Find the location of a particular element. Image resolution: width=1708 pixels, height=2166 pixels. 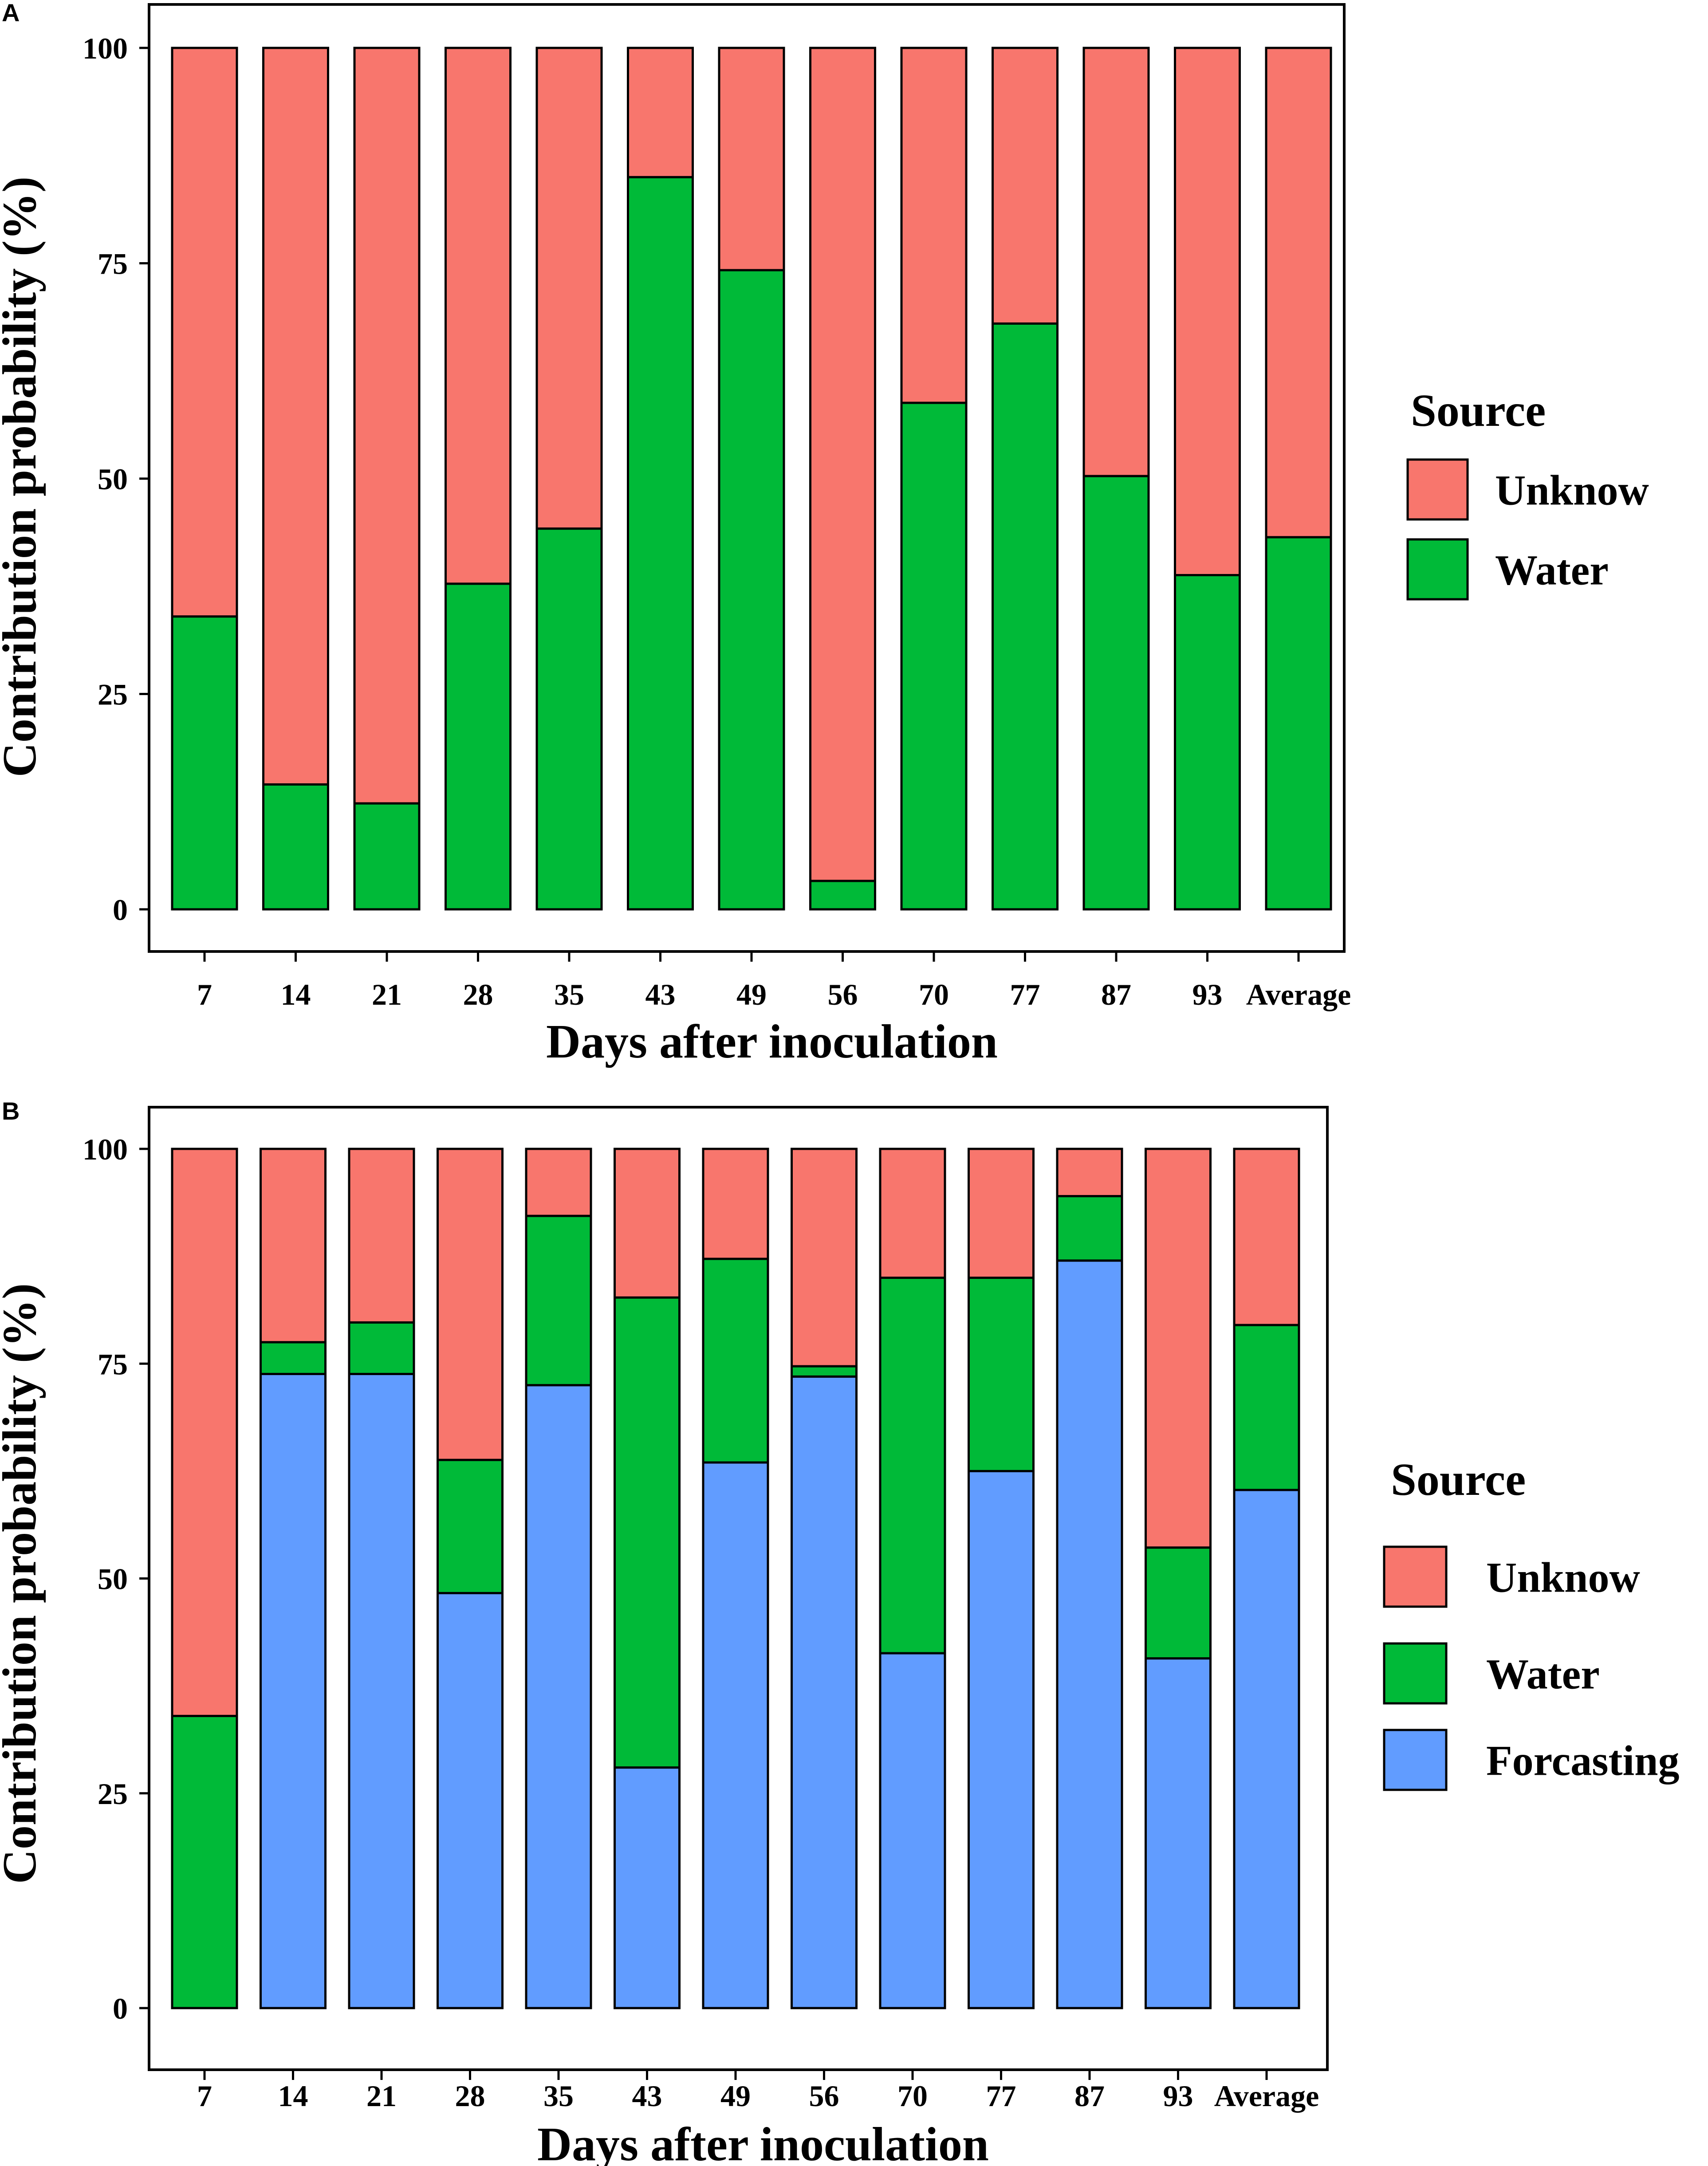

legend-swatch-forcasting is located at coordinates (1415, 1760).